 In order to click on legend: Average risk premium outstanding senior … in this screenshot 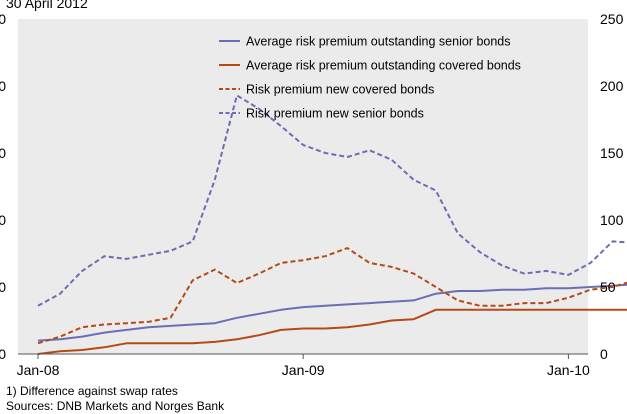, I will do `click(370, 78)`.